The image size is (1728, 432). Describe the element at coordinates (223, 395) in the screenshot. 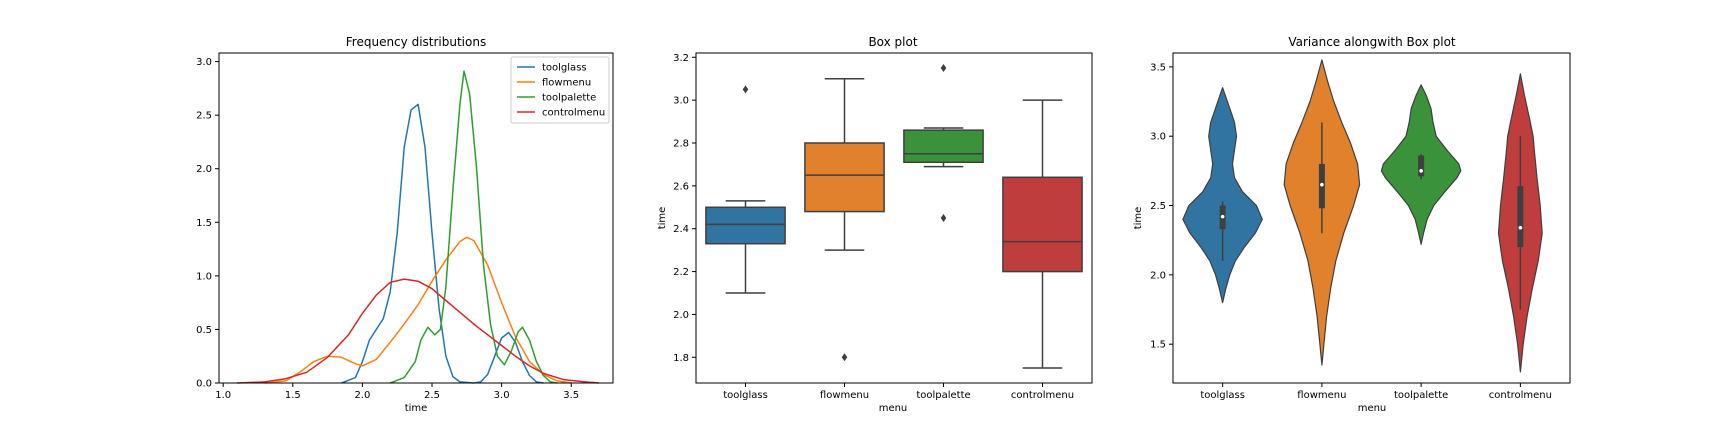

I see `kde-x-tick-label: 1.0` at that location.